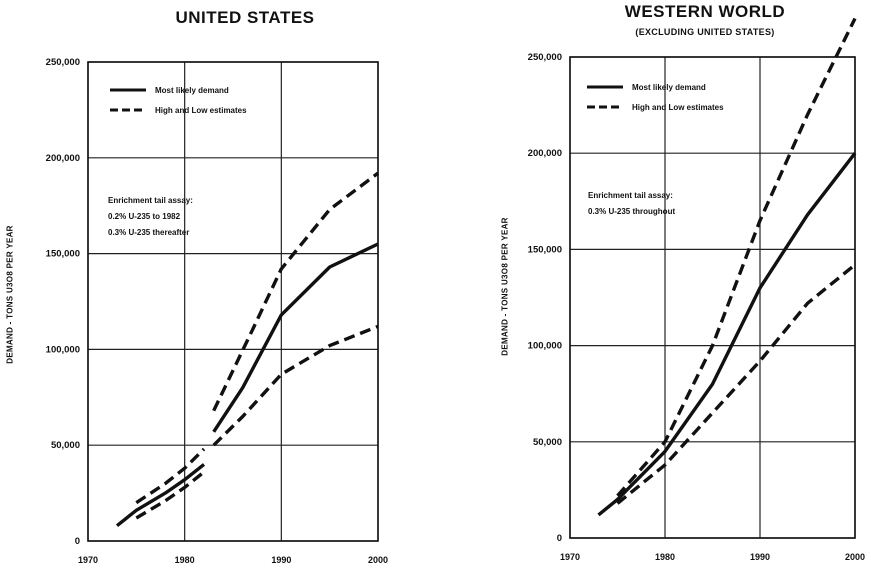  I want to click on chart-title: WESTERN WORLD, so click(705, 11).